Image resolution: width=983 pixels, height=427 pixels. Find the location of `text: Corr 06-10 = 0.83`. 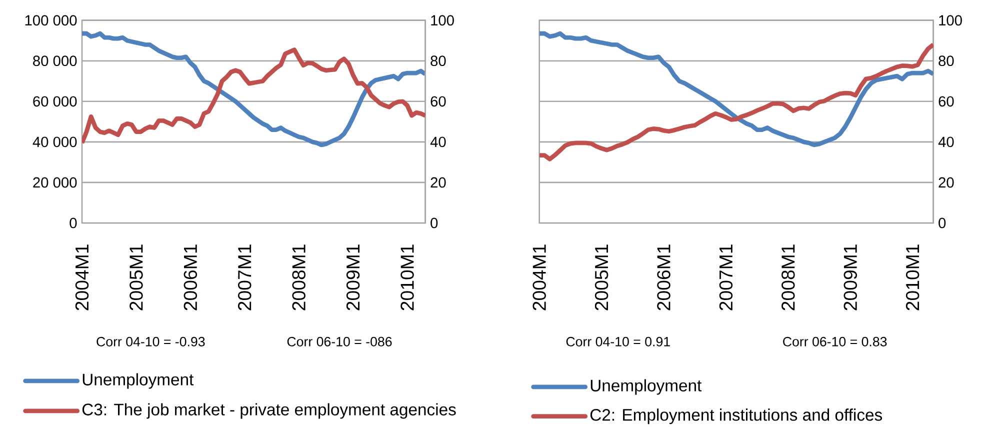

text: Corr 06-10 = 0.83 is located at coordinates (835, 341).